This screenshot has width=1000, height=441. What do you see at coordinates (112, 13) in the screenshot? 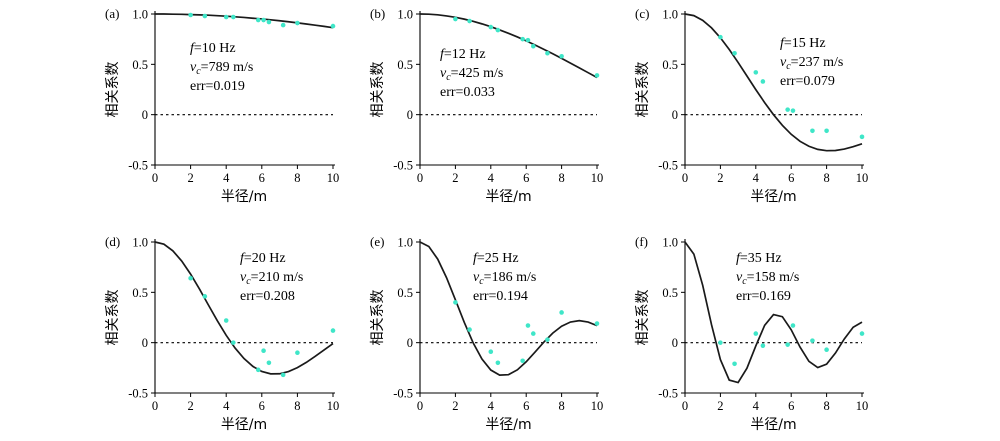
I see `panel-label: (a)` at bounding box center [112, 13].